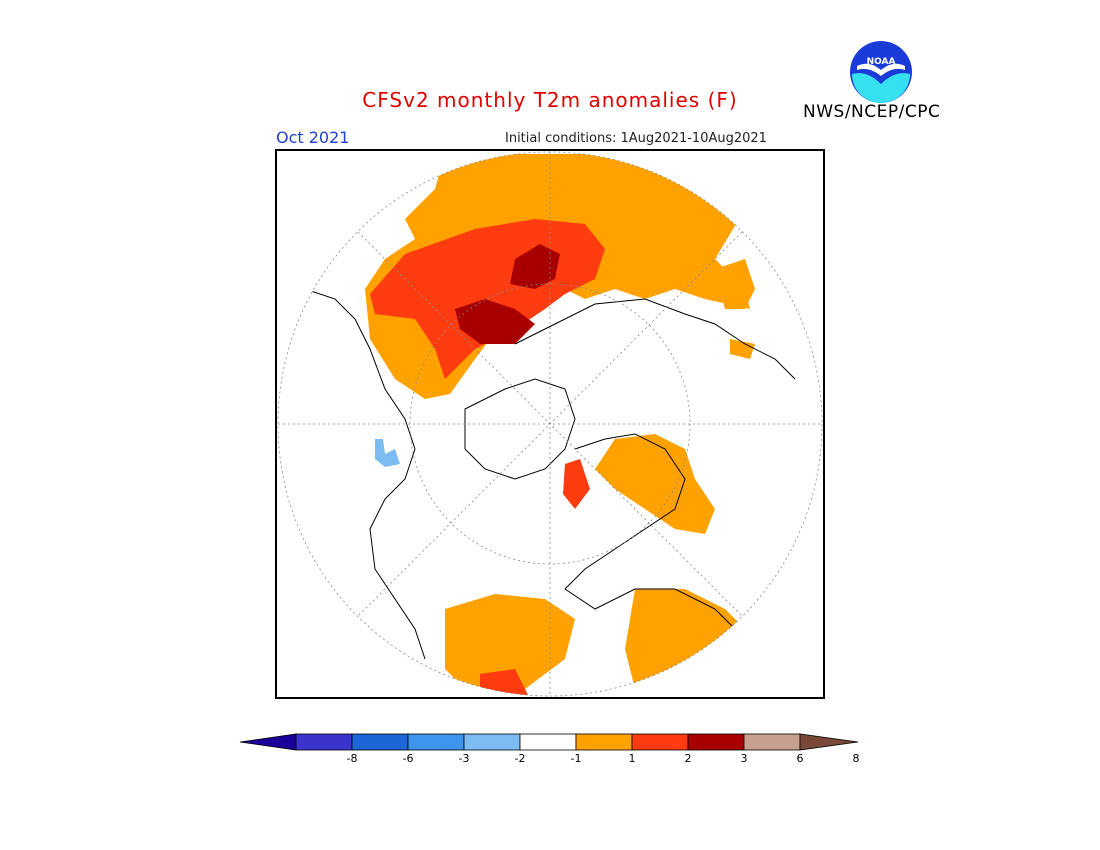 This screenshot has width=1100, height=850. I want to click on colorbar-tick-label: -3, so click(464, 758).